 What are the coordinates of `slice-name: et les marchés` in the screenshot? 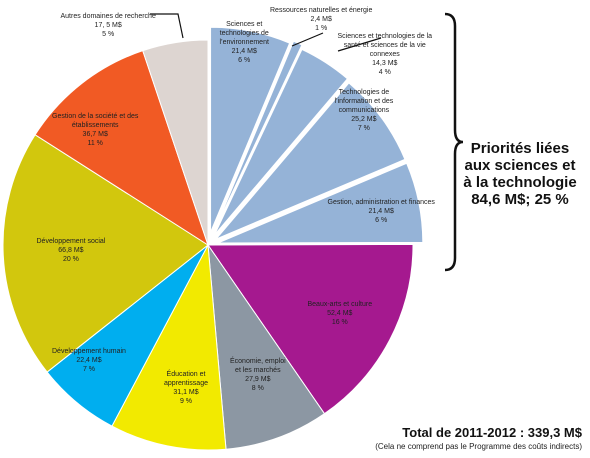 It's located at (258, 370).